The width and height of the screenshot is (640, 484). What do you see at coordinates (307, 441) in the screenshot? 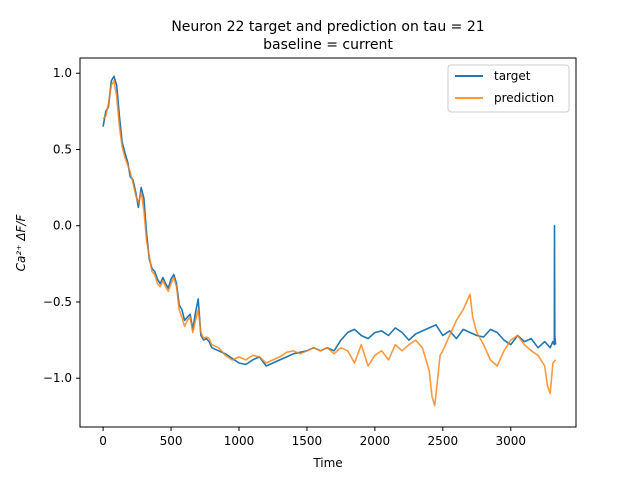
I see `x-tick-label: 1500` at bounding box center [307, 441].